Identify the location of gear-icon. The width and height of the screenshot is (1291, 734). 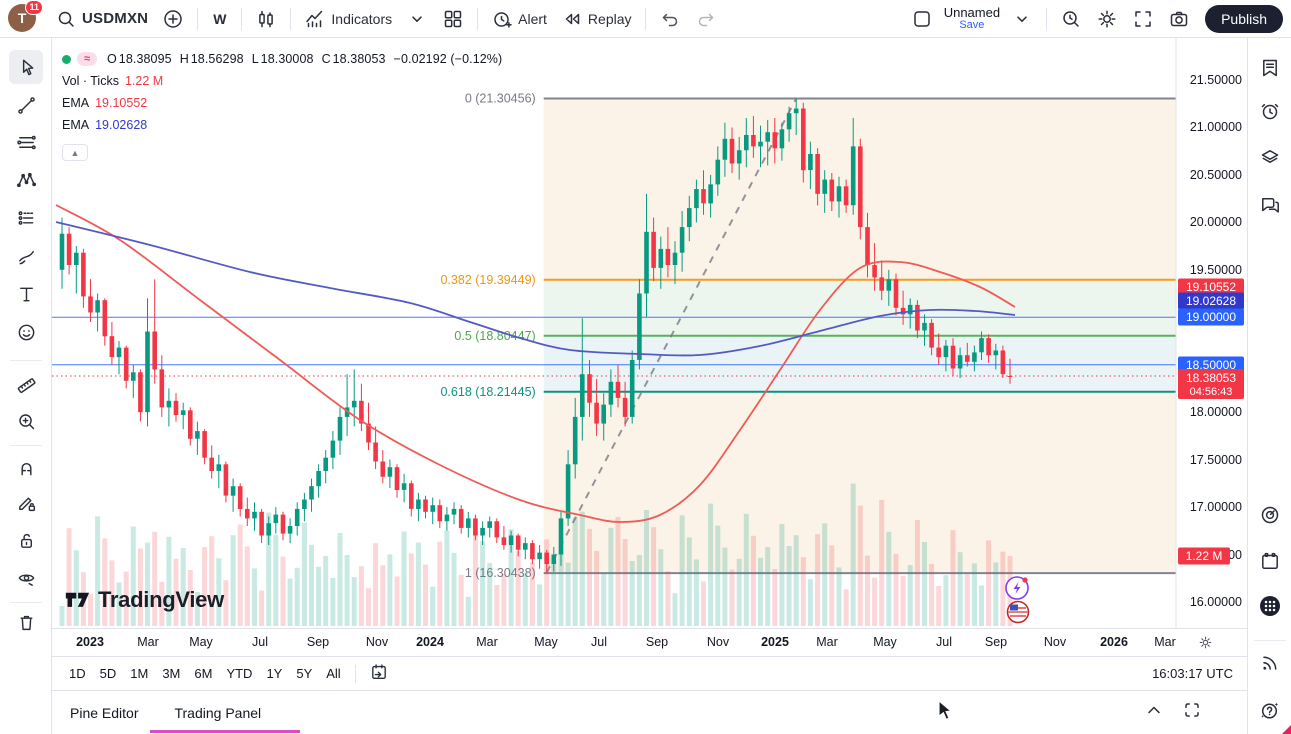
(1107, 19).